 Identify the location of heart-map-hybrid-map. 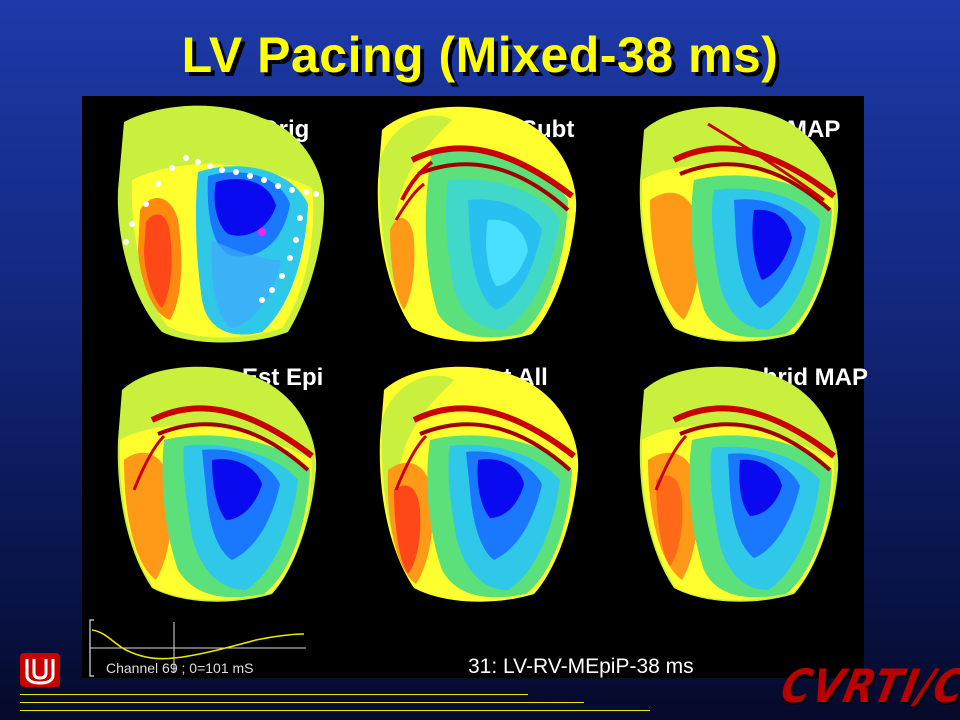
(739, 484).